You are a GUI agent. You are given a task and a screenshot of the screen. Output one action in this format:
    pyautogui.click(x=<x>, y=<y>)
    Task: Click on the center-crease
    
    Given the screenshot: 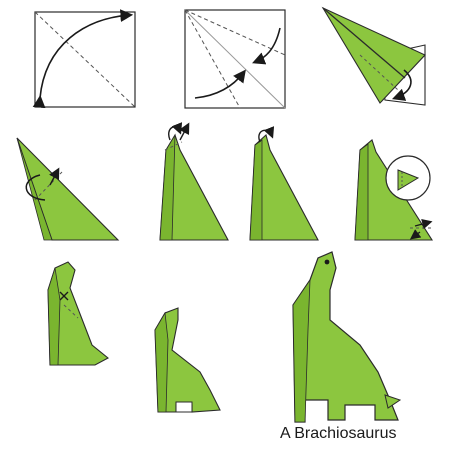 What is the action you would take?
    pyautogui.click(x=364, y=43)
    